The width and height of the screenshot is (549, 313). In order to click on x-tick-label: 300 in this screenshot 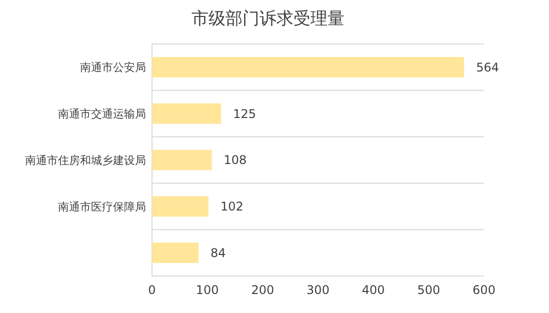, I will do `click(318, 290)`.